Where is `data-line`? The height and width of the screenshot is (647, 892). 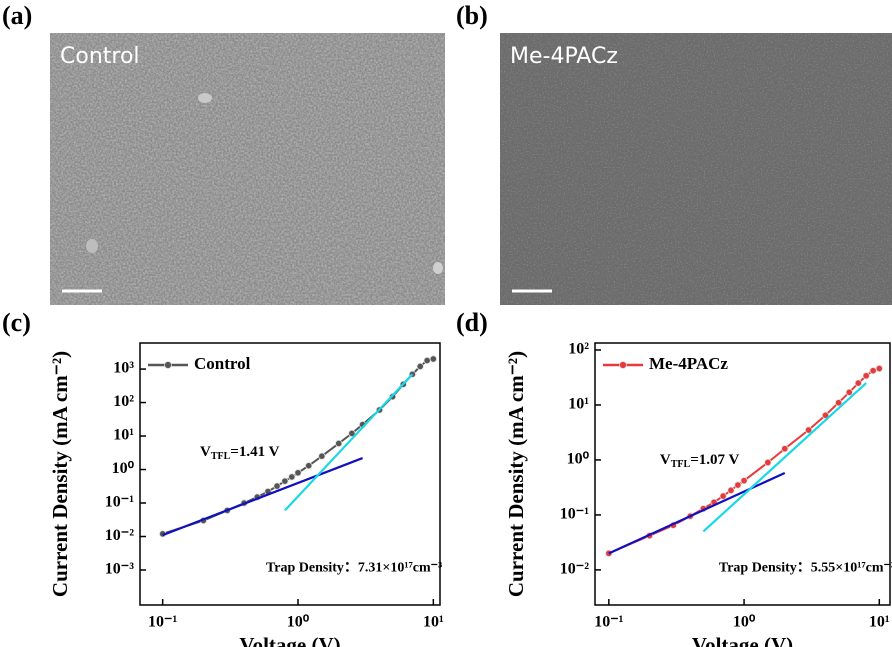
data-line is located at coordinates (744, 461).